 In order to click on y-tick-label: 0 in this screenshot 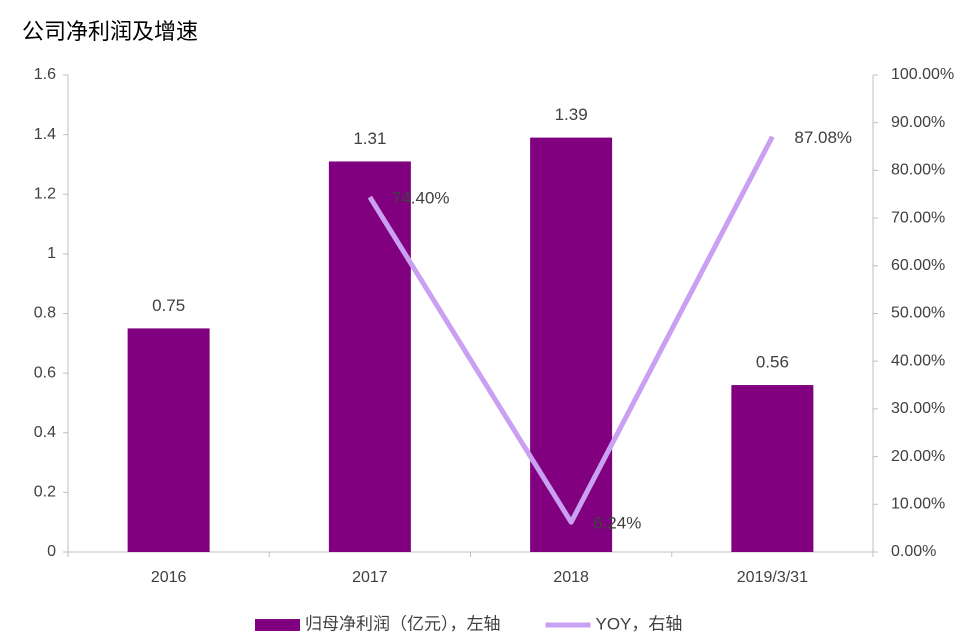, I will do `click(51, 551)`.